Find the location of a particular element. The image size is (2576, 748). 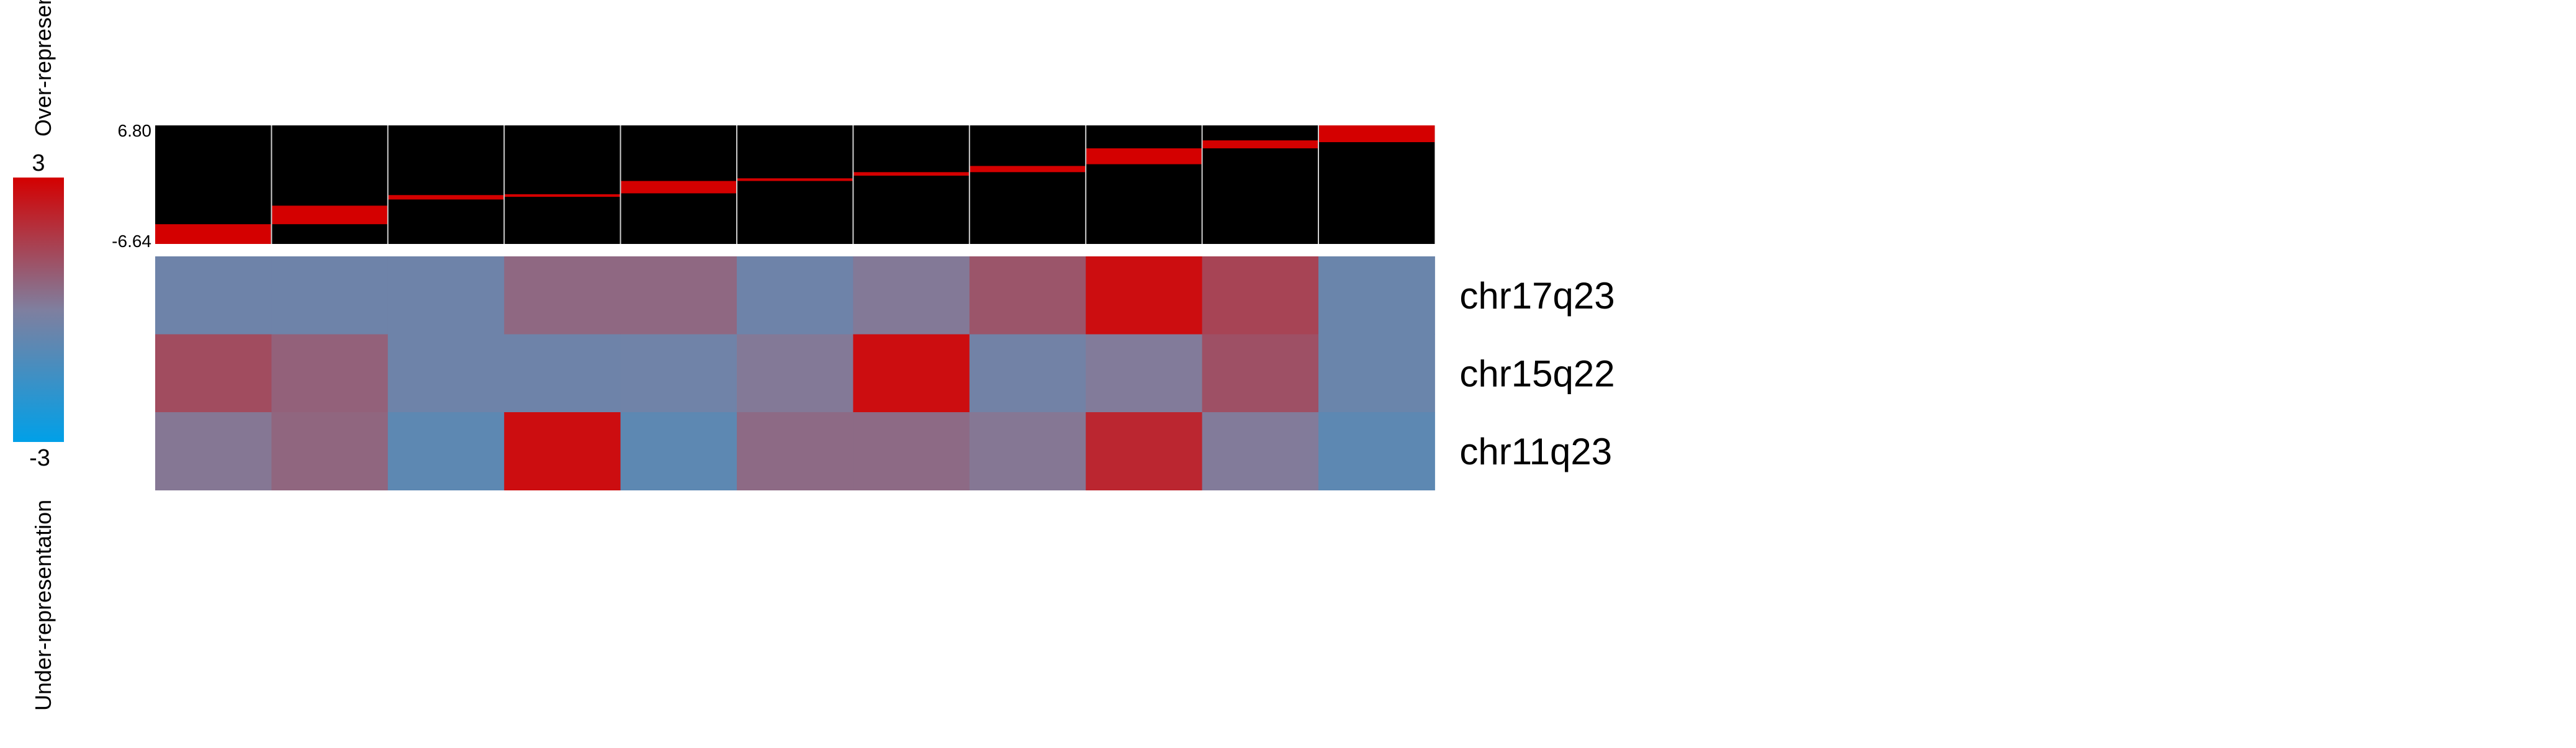

row-label-chr15q22: chr15q22 is located at coordinates (1537, 374).